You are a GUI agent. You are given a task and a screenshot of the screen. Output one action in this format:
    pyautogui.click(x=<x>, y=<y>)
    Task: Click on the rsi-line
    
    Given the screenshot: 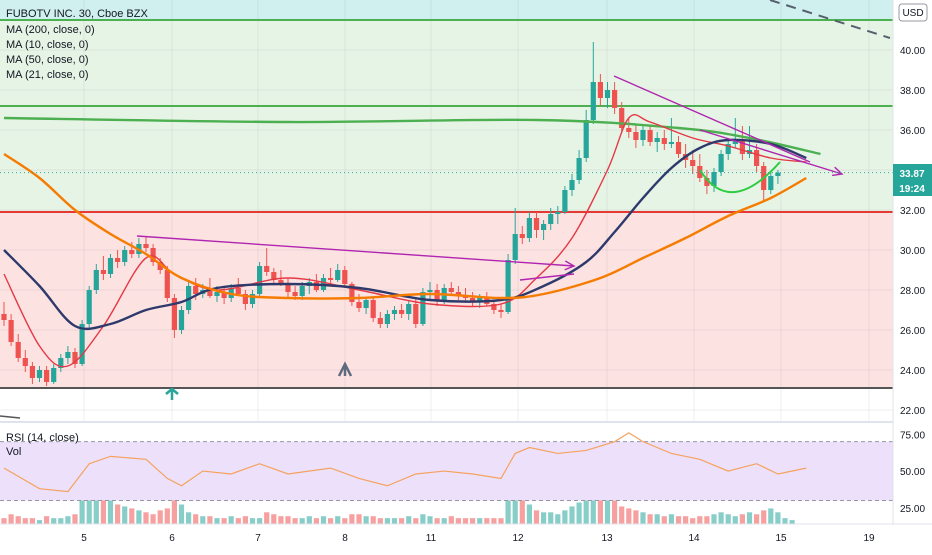 What is the action you would take?
    pyautogui.click(x=405, y=462)
    